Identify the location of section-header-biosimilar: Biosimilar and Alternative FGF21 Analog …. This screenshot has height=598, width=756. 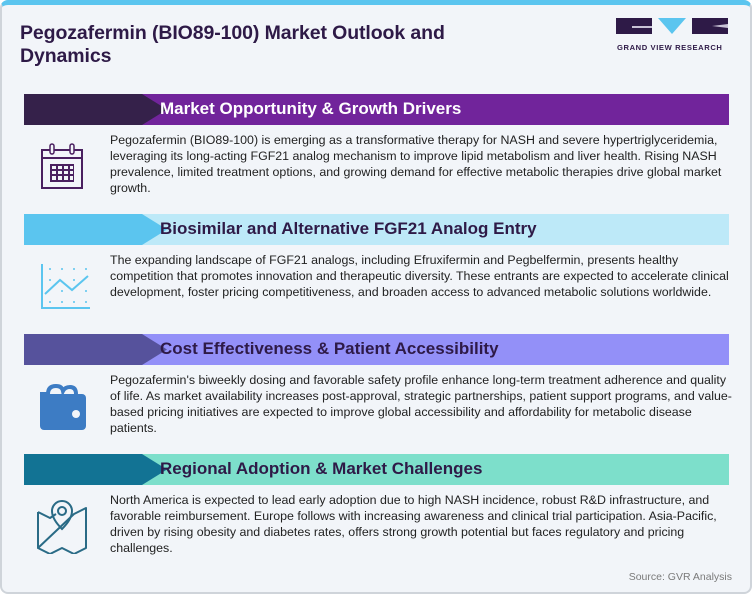
(376, 229).